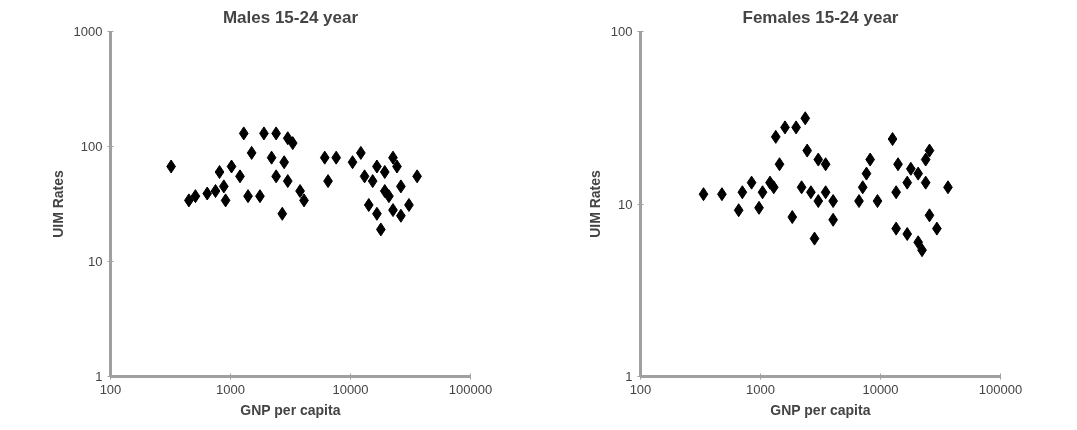 This screenshot has height=430, width=1077. Describe the element at coordinates (820, 17) in the screenshot. I see `chart-title: Females 15-24 year` at that location.